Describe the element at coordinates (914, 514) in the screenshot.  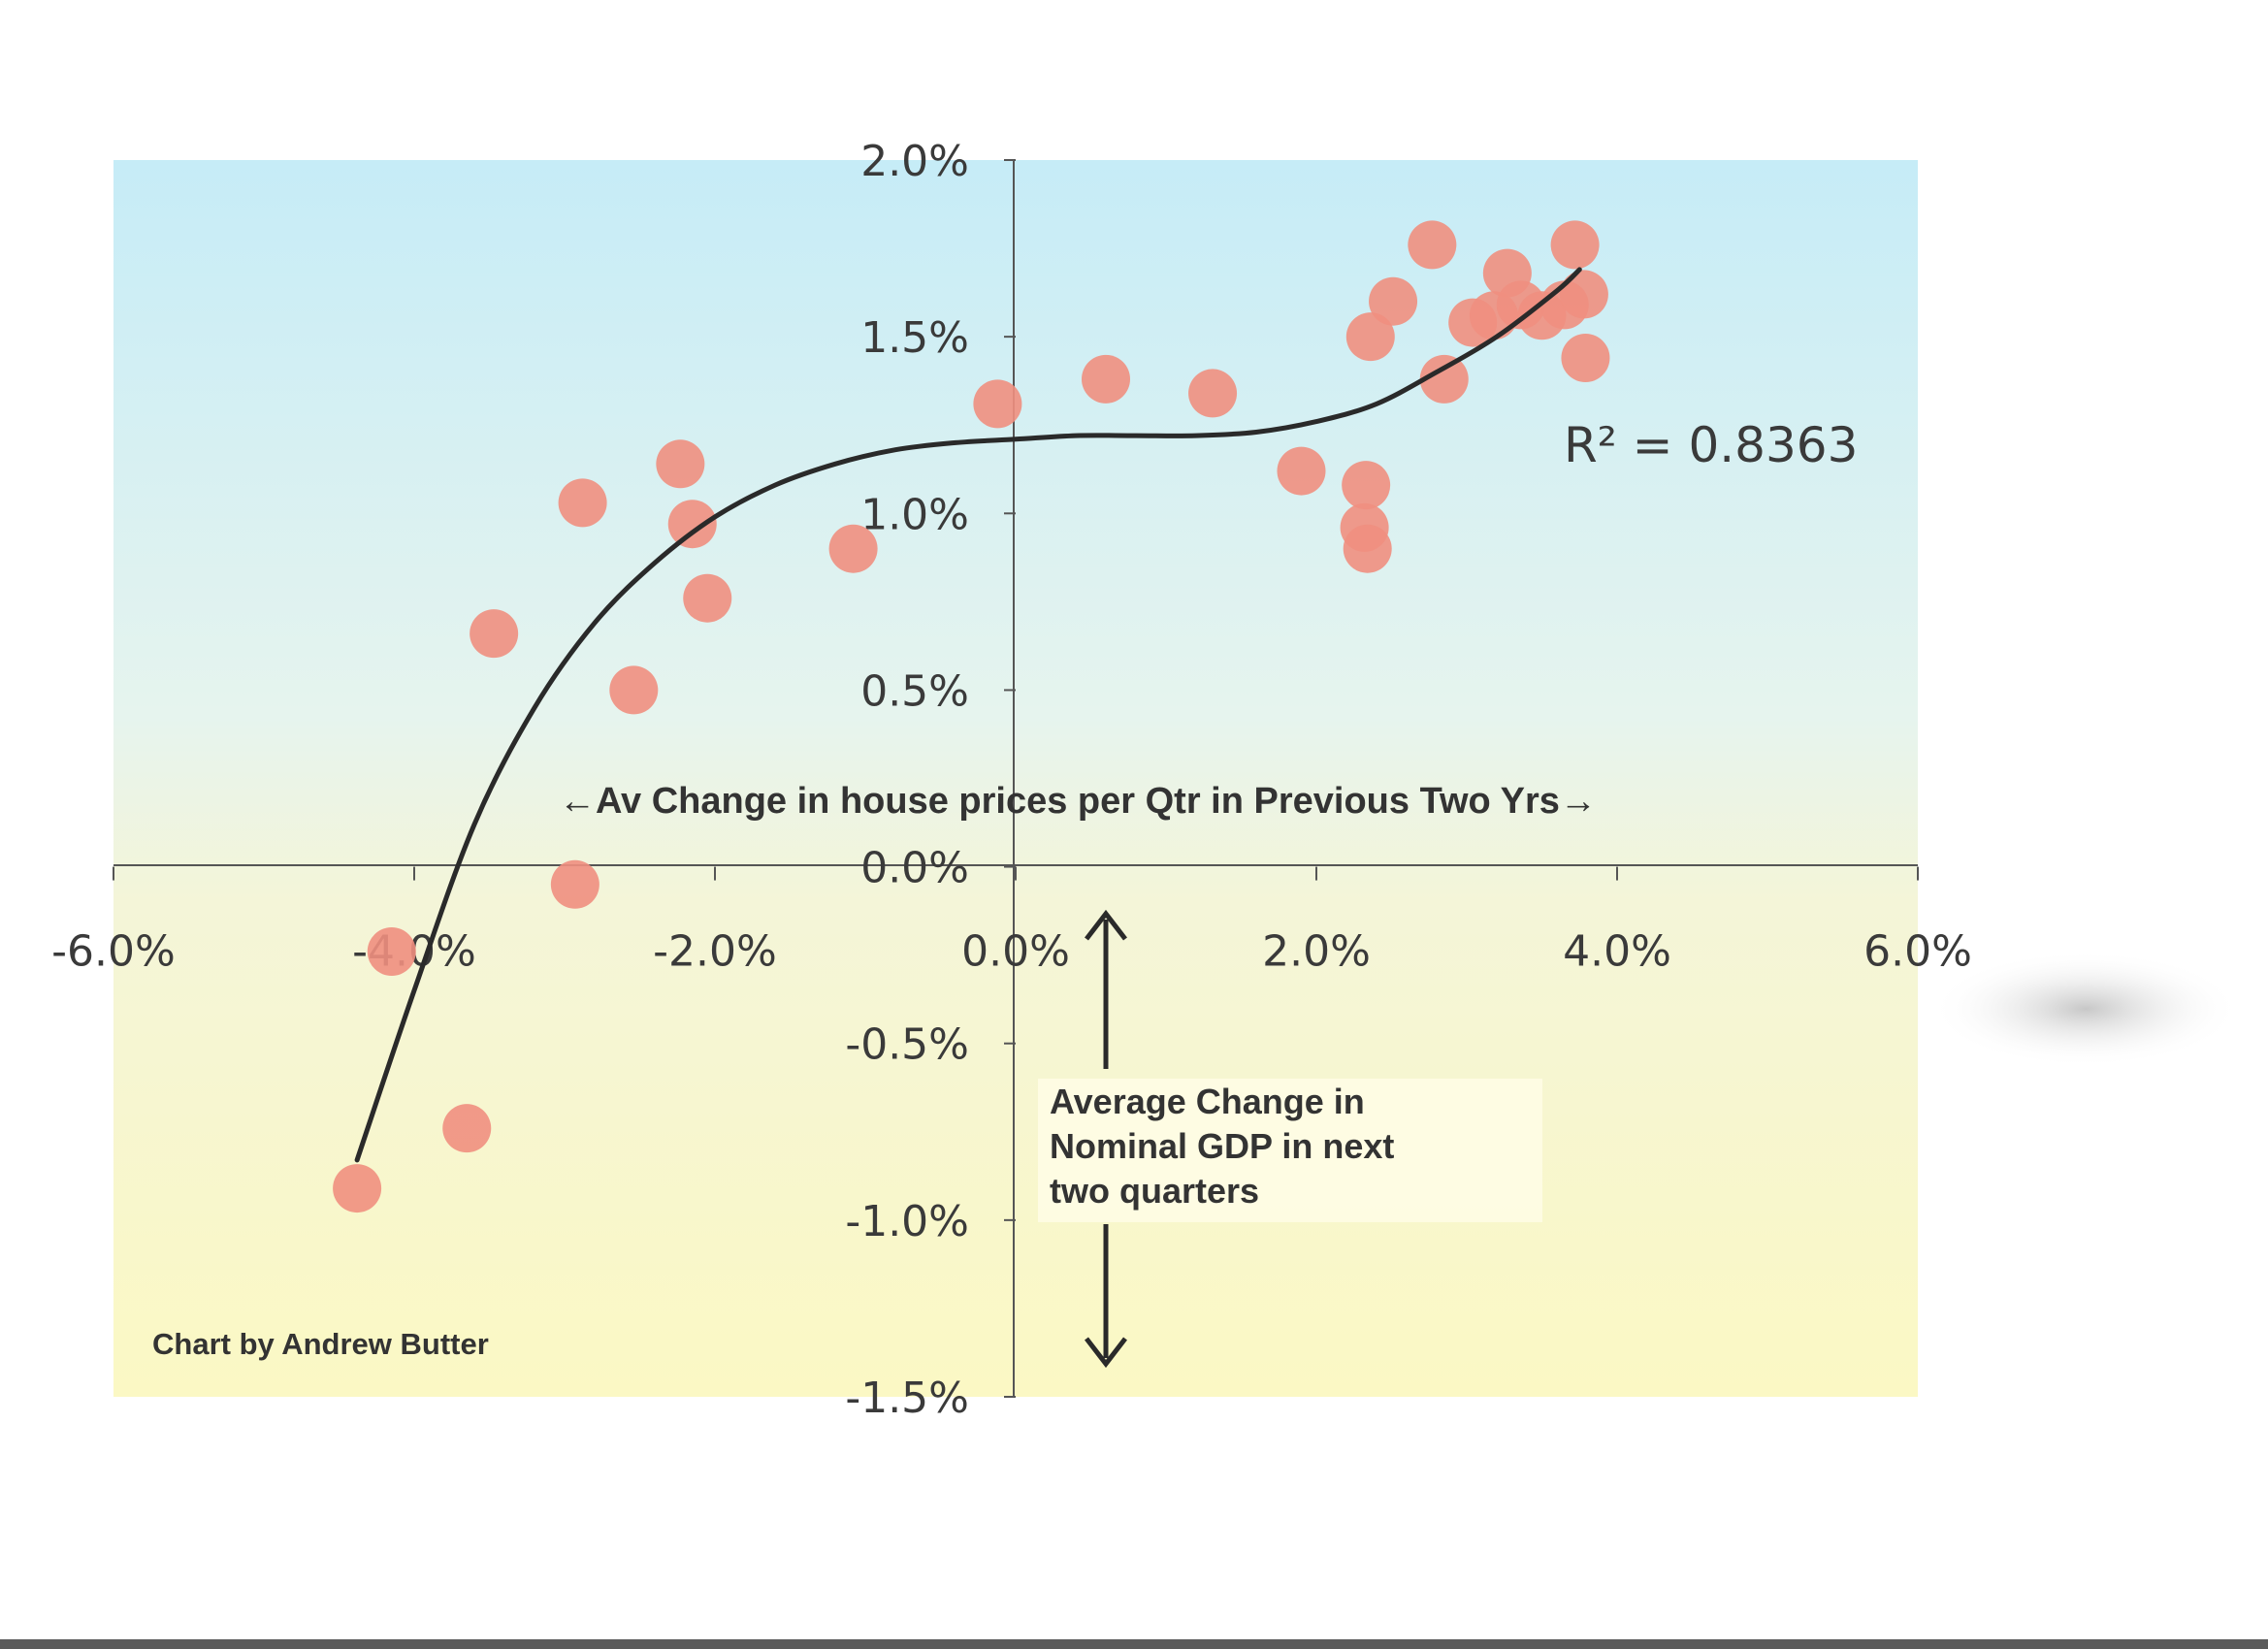
I see `y-tick-label: 1.0%` at that location.